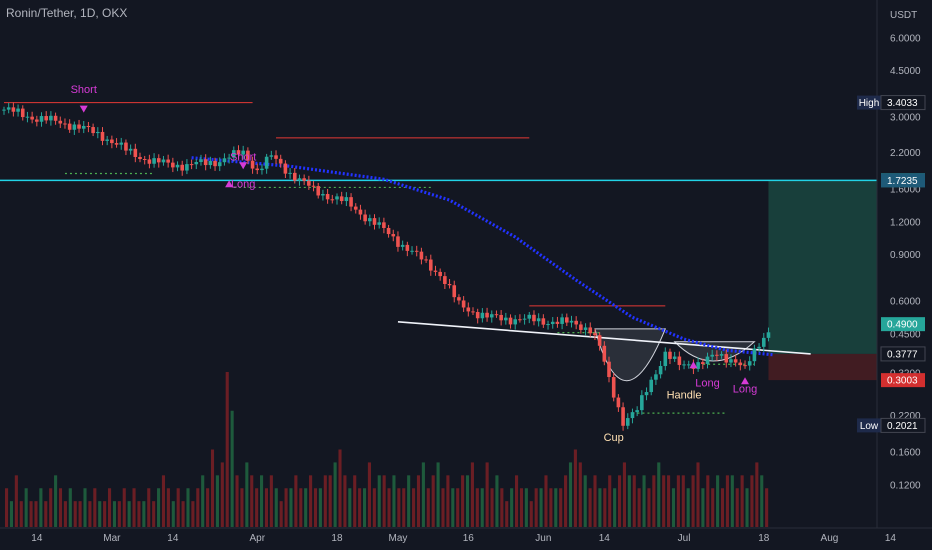 The width and height of the screenshot is (932, 550). What do you see at coordinates (438, 539) in the screenshot?
I see `time-axis` at bounding box center [438, 539].